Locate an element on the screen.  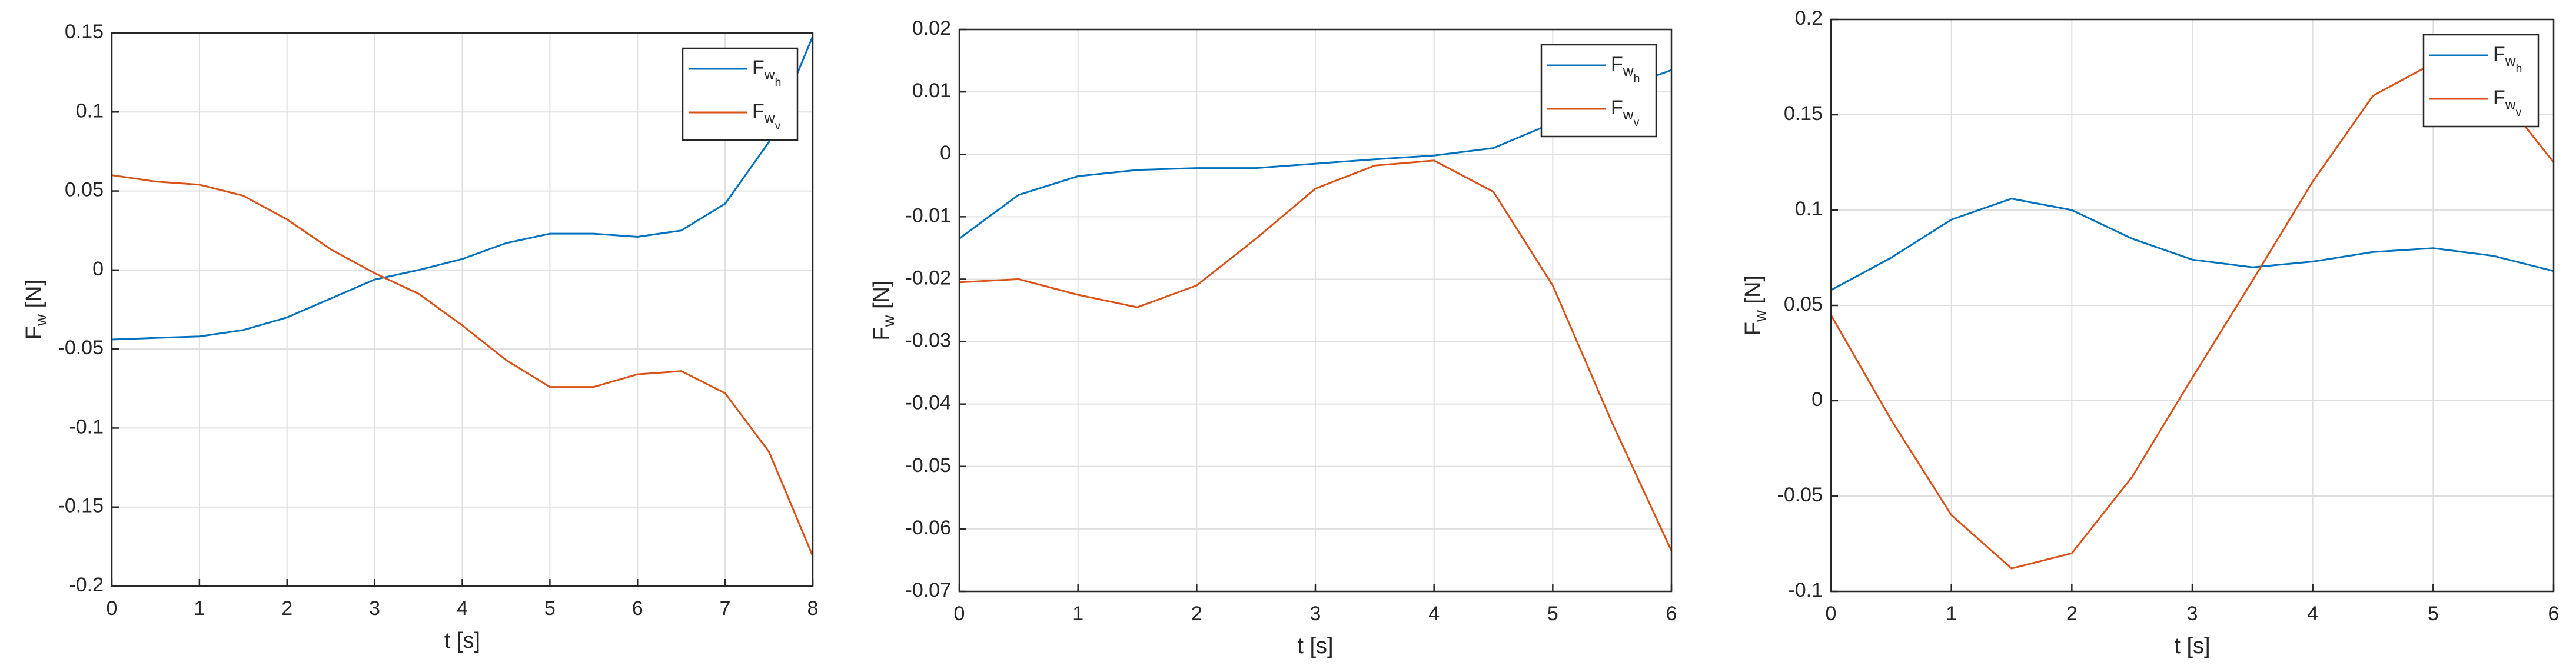
y-tick-label: -0.2 is located at coordinates (86, 585).